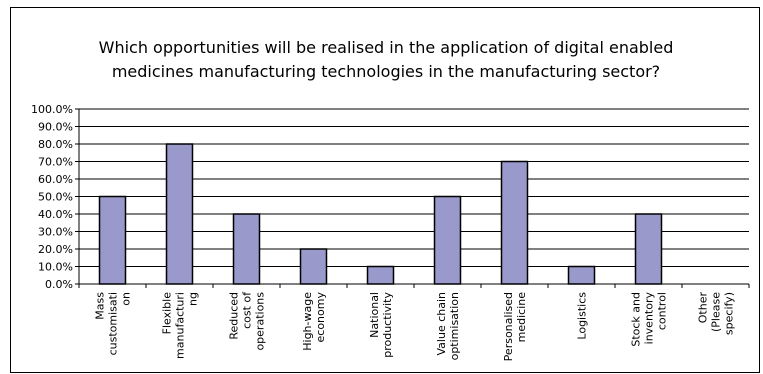 The height and width of the screenshot is (374, 763). What do you see at coordinates (55, 214) in the screenshot?
I see `y-tick-label: 40.0%` at bounding box center [55, 214].